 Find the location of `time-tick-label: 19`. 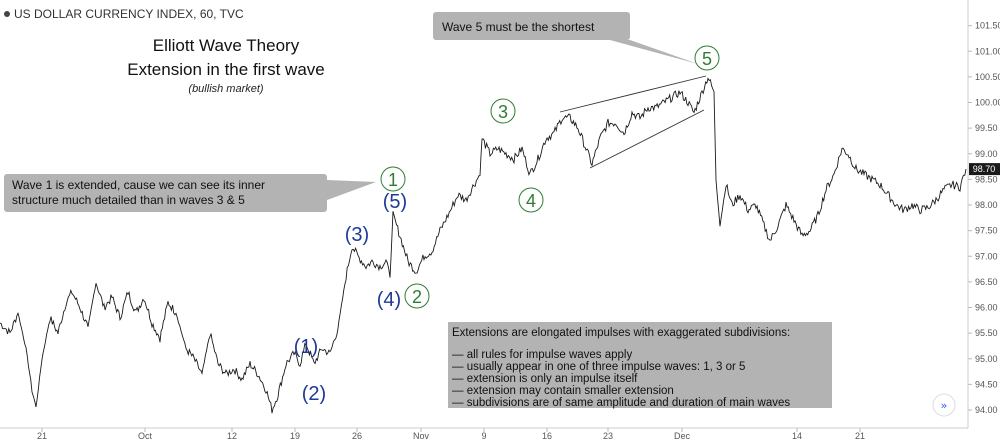

time-tick-label: 19 is located at coordinates (295, 435).